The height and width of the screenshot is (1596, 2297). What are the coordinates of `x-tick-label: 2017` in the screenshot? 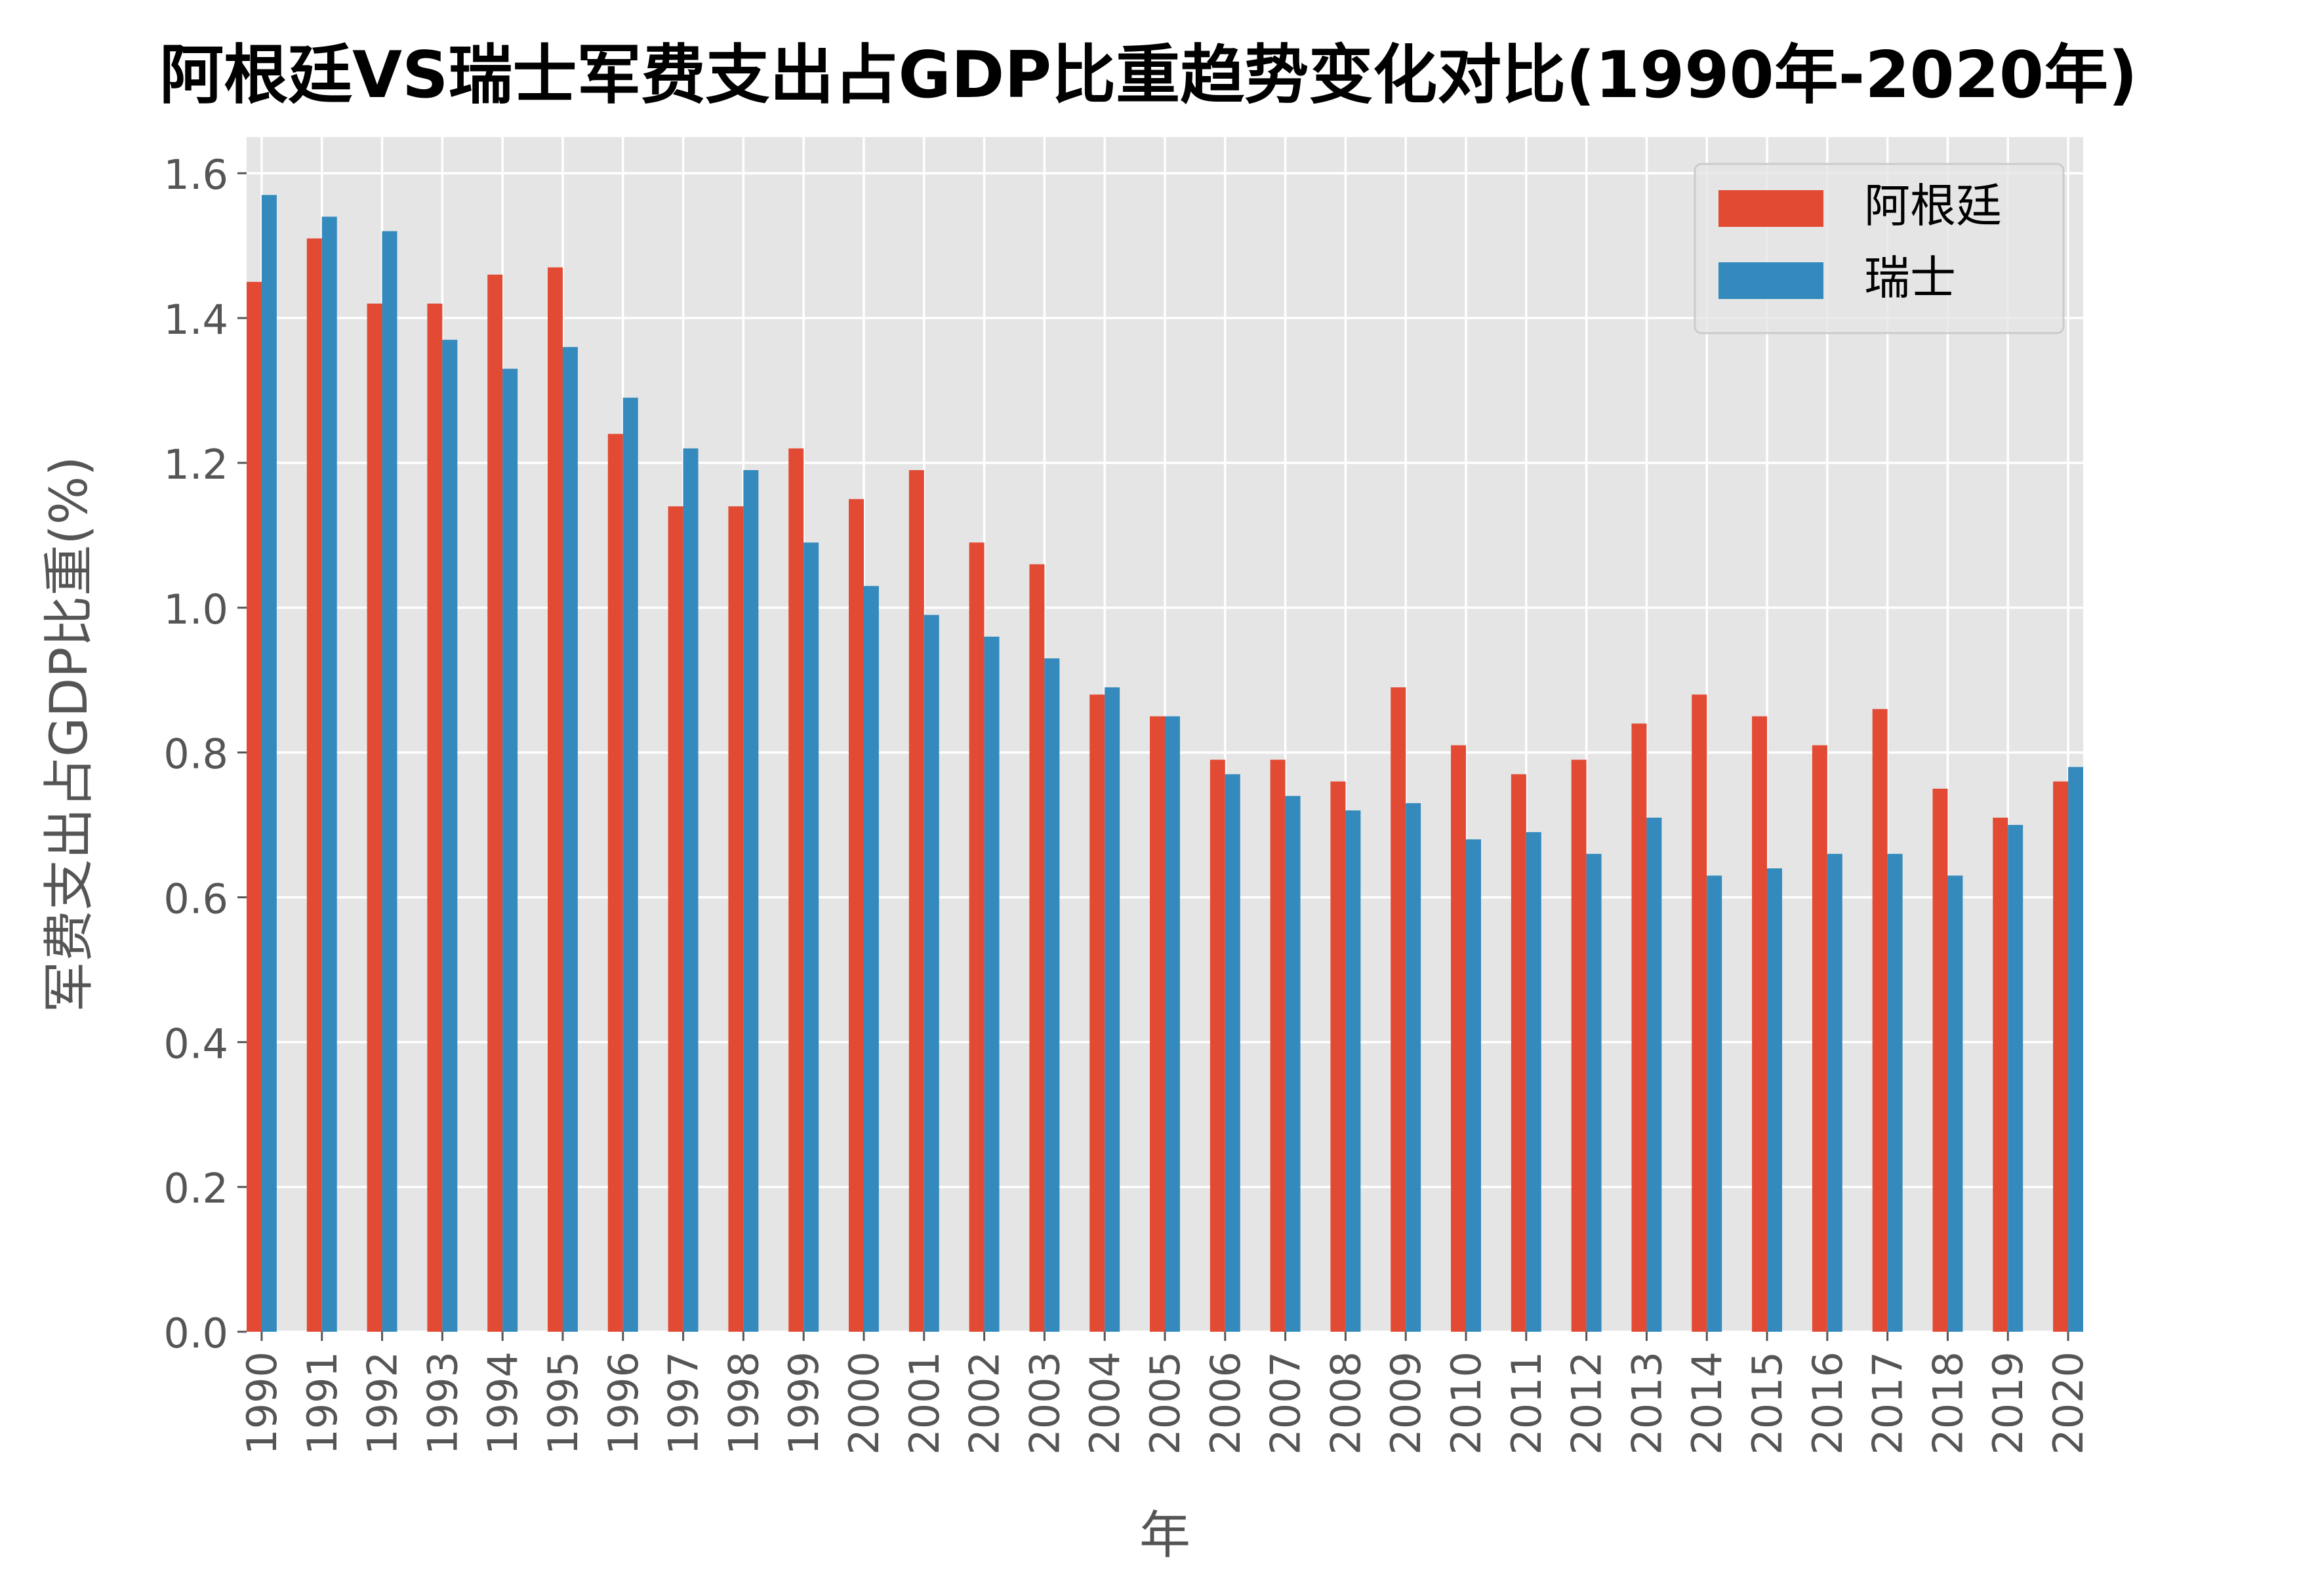 It's located at (1888, 1403).